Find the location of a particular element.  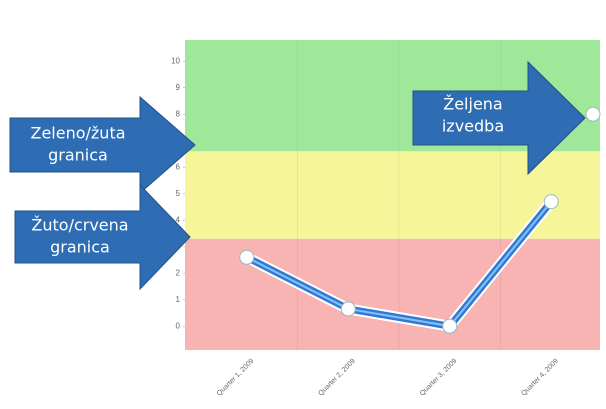

y-tick-label: 0 is located at coordinates (178, 325).